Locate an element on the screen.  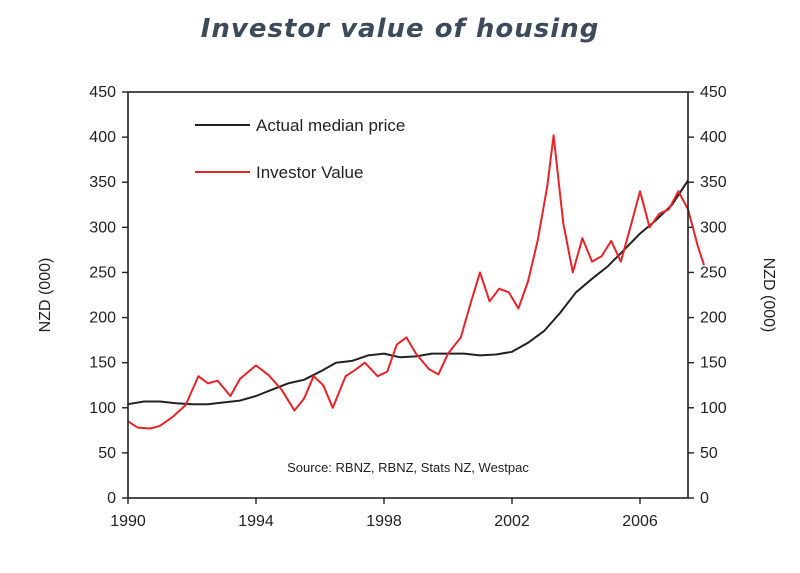
y-tick-label-left: 400 is located at coordinates (102, 137).